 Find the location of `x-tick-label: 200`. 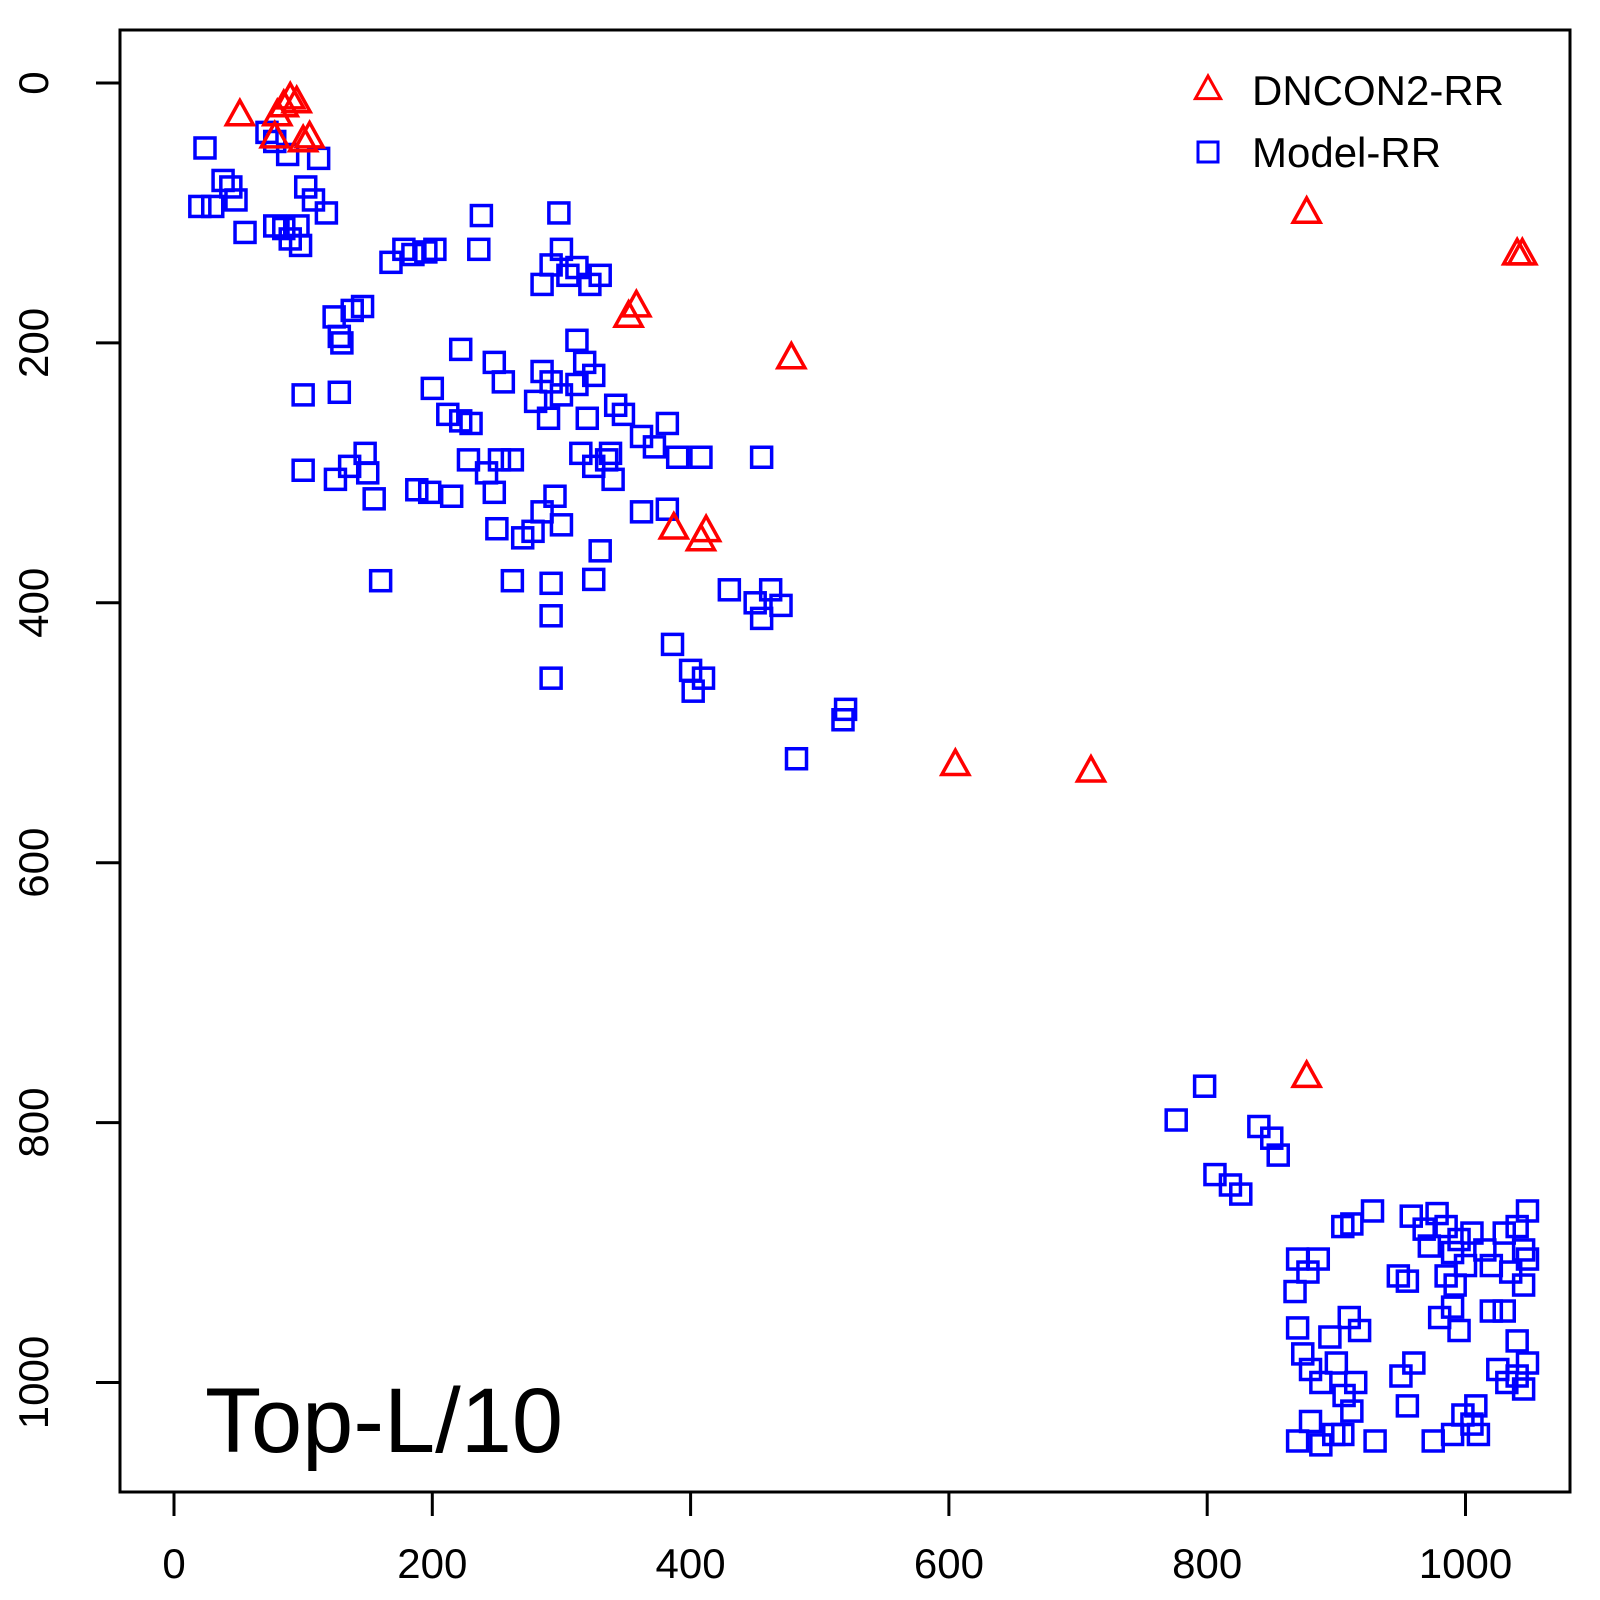

x-tick-label: 200 is located at coordinates (432, 1563).